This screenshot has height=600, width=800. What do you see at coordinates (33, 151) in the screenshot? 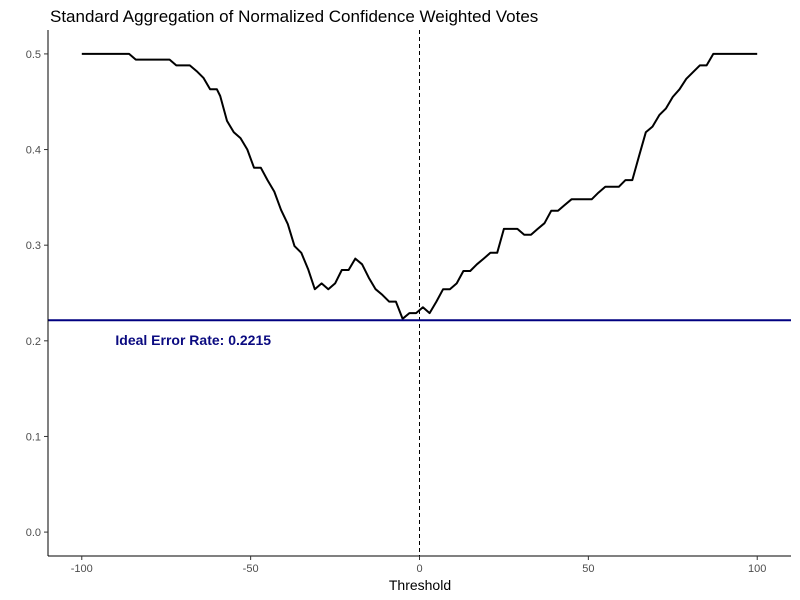
I see `y-tick-label: 0.4` at bounding box center [33, 151].